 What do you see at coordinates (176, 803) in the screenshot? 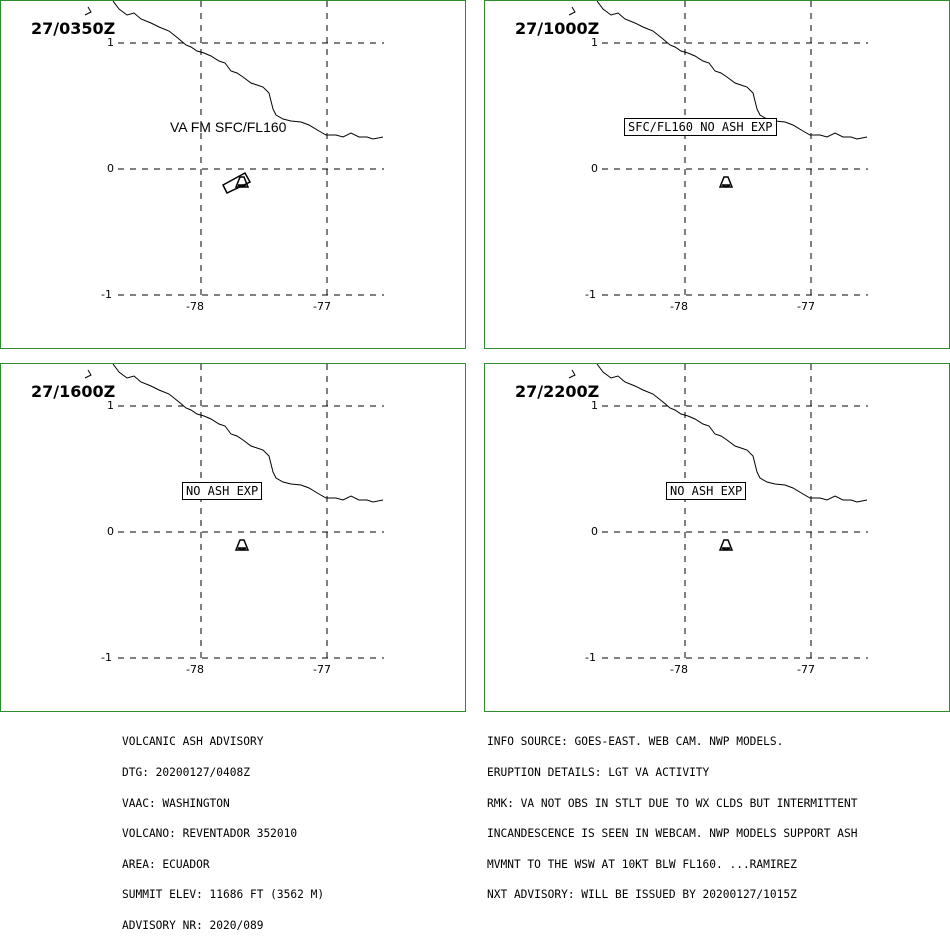
I see `advisory-vaac: VAAC: WASHINGTON` at bounding box center [176, 803].